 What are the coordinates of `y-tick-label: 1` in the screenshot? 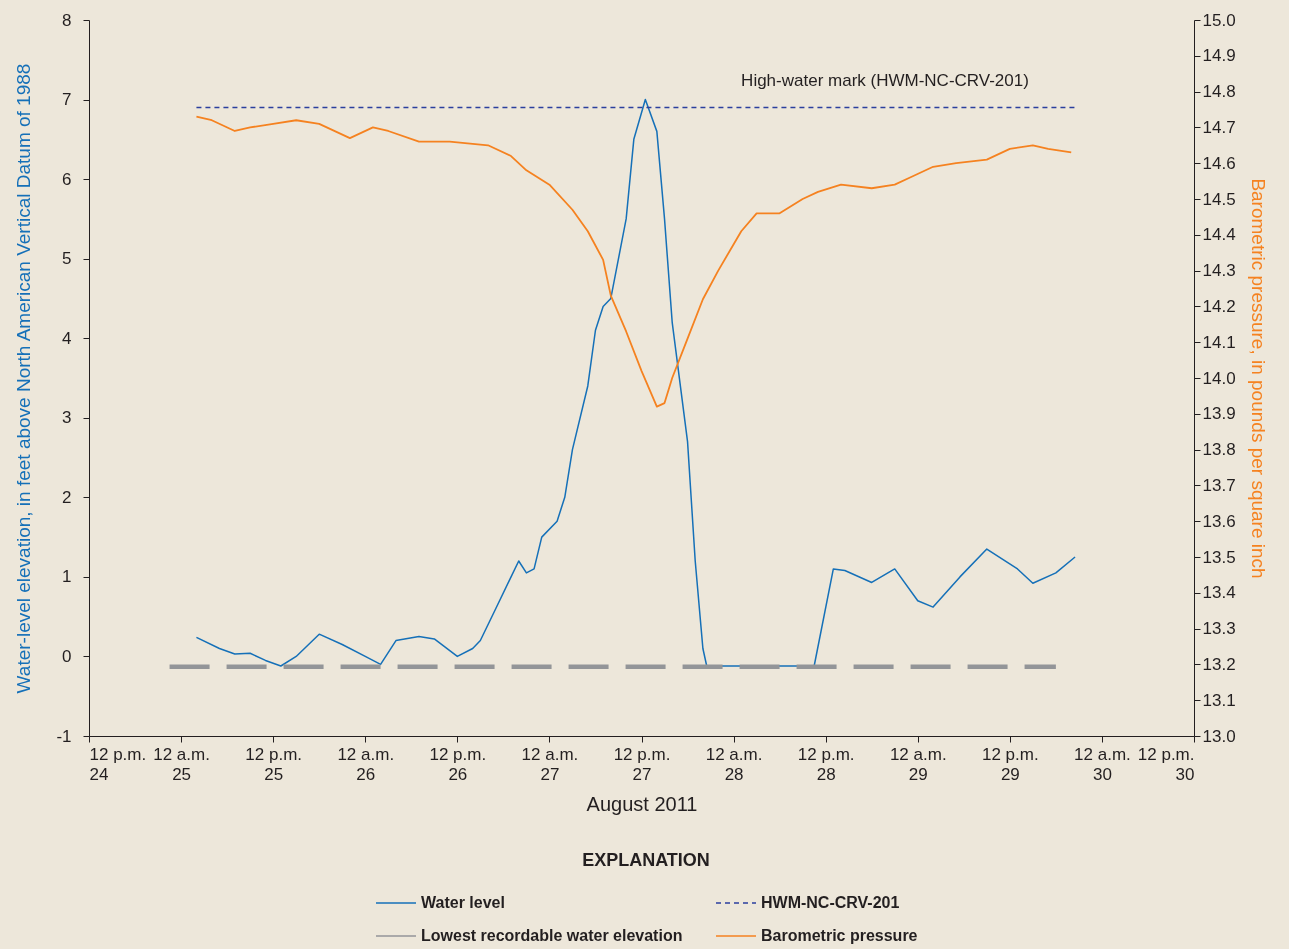 It's located at (67, 577).